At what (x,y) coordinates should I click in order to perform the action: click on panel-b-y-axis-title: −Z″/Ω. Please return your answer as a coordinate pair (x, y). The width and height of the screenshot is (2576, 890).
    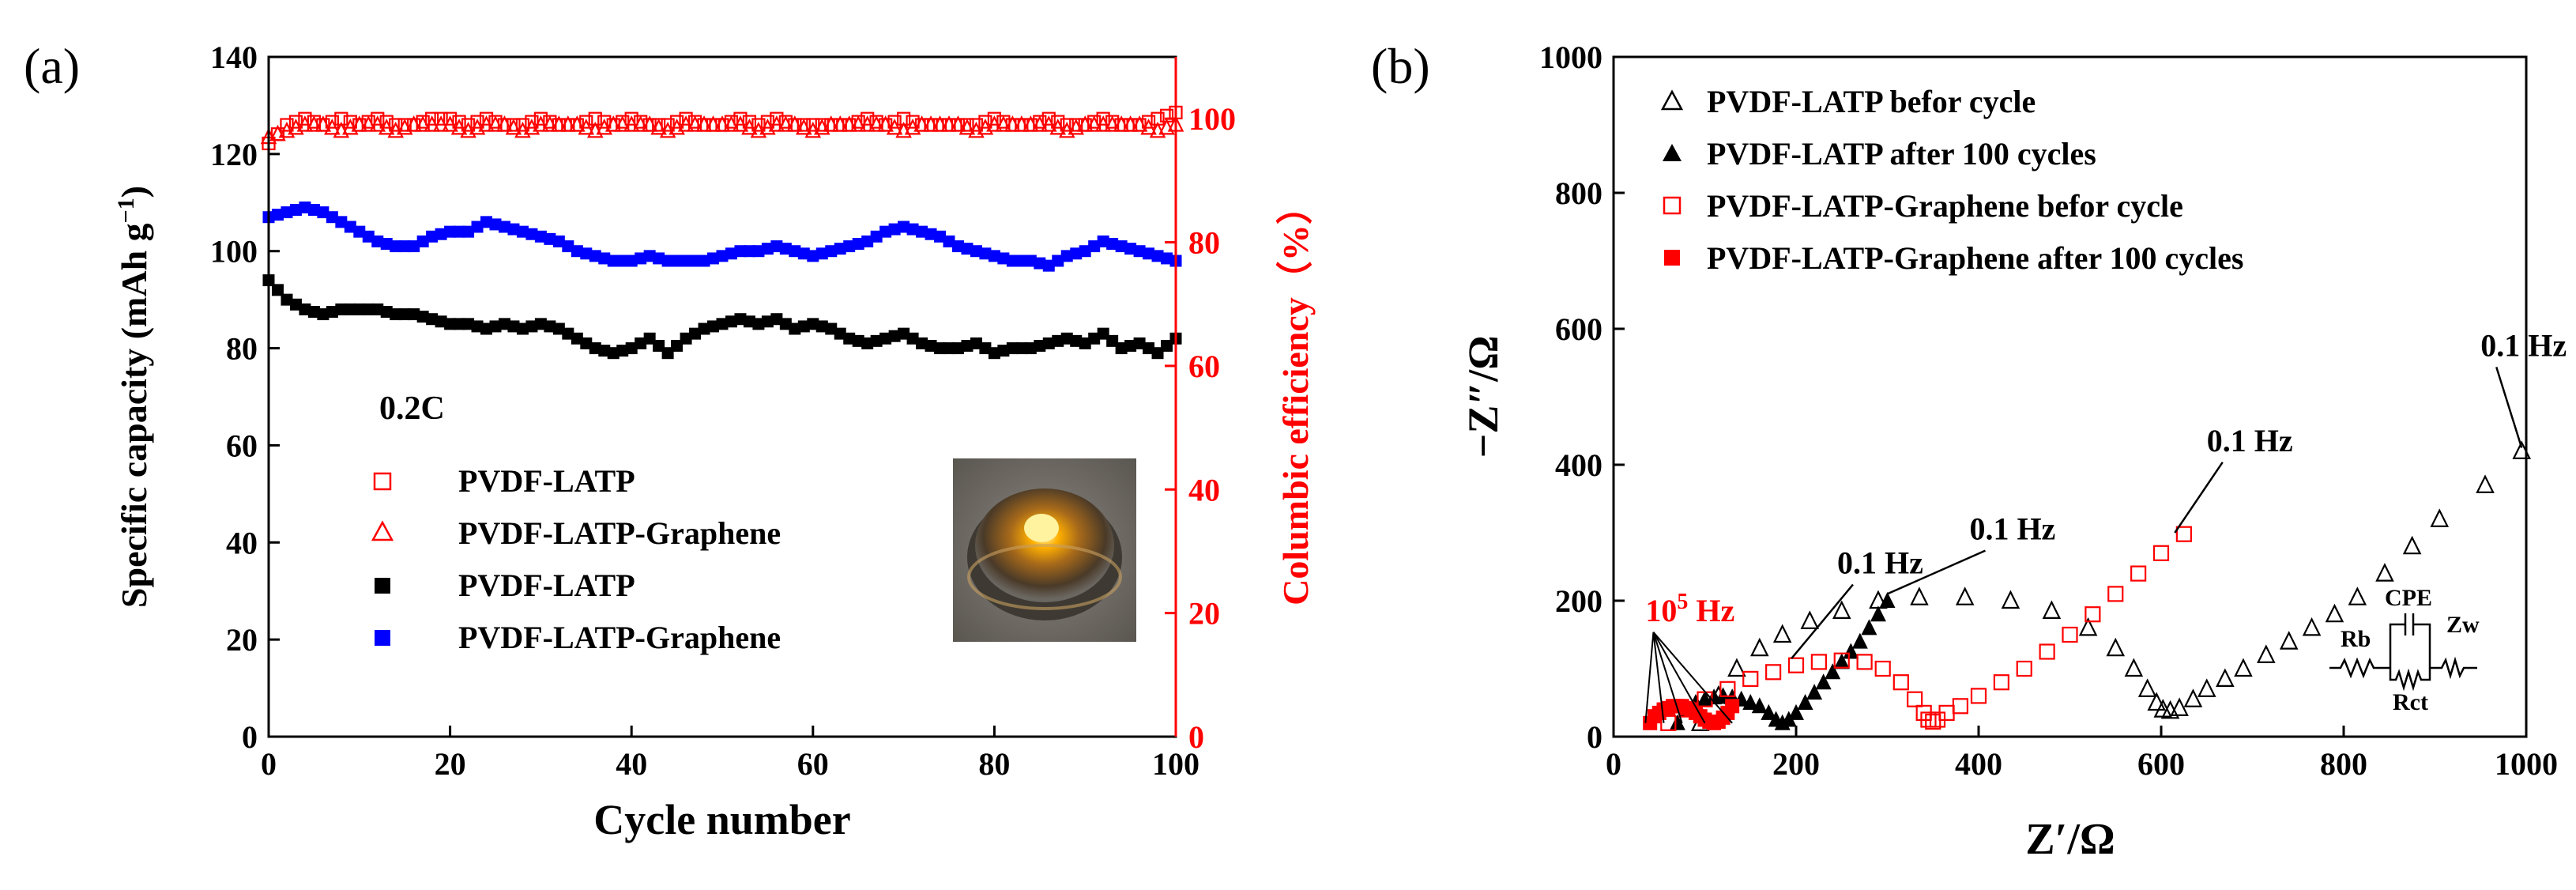
    Looking at the image, I should click on (1483, 397).